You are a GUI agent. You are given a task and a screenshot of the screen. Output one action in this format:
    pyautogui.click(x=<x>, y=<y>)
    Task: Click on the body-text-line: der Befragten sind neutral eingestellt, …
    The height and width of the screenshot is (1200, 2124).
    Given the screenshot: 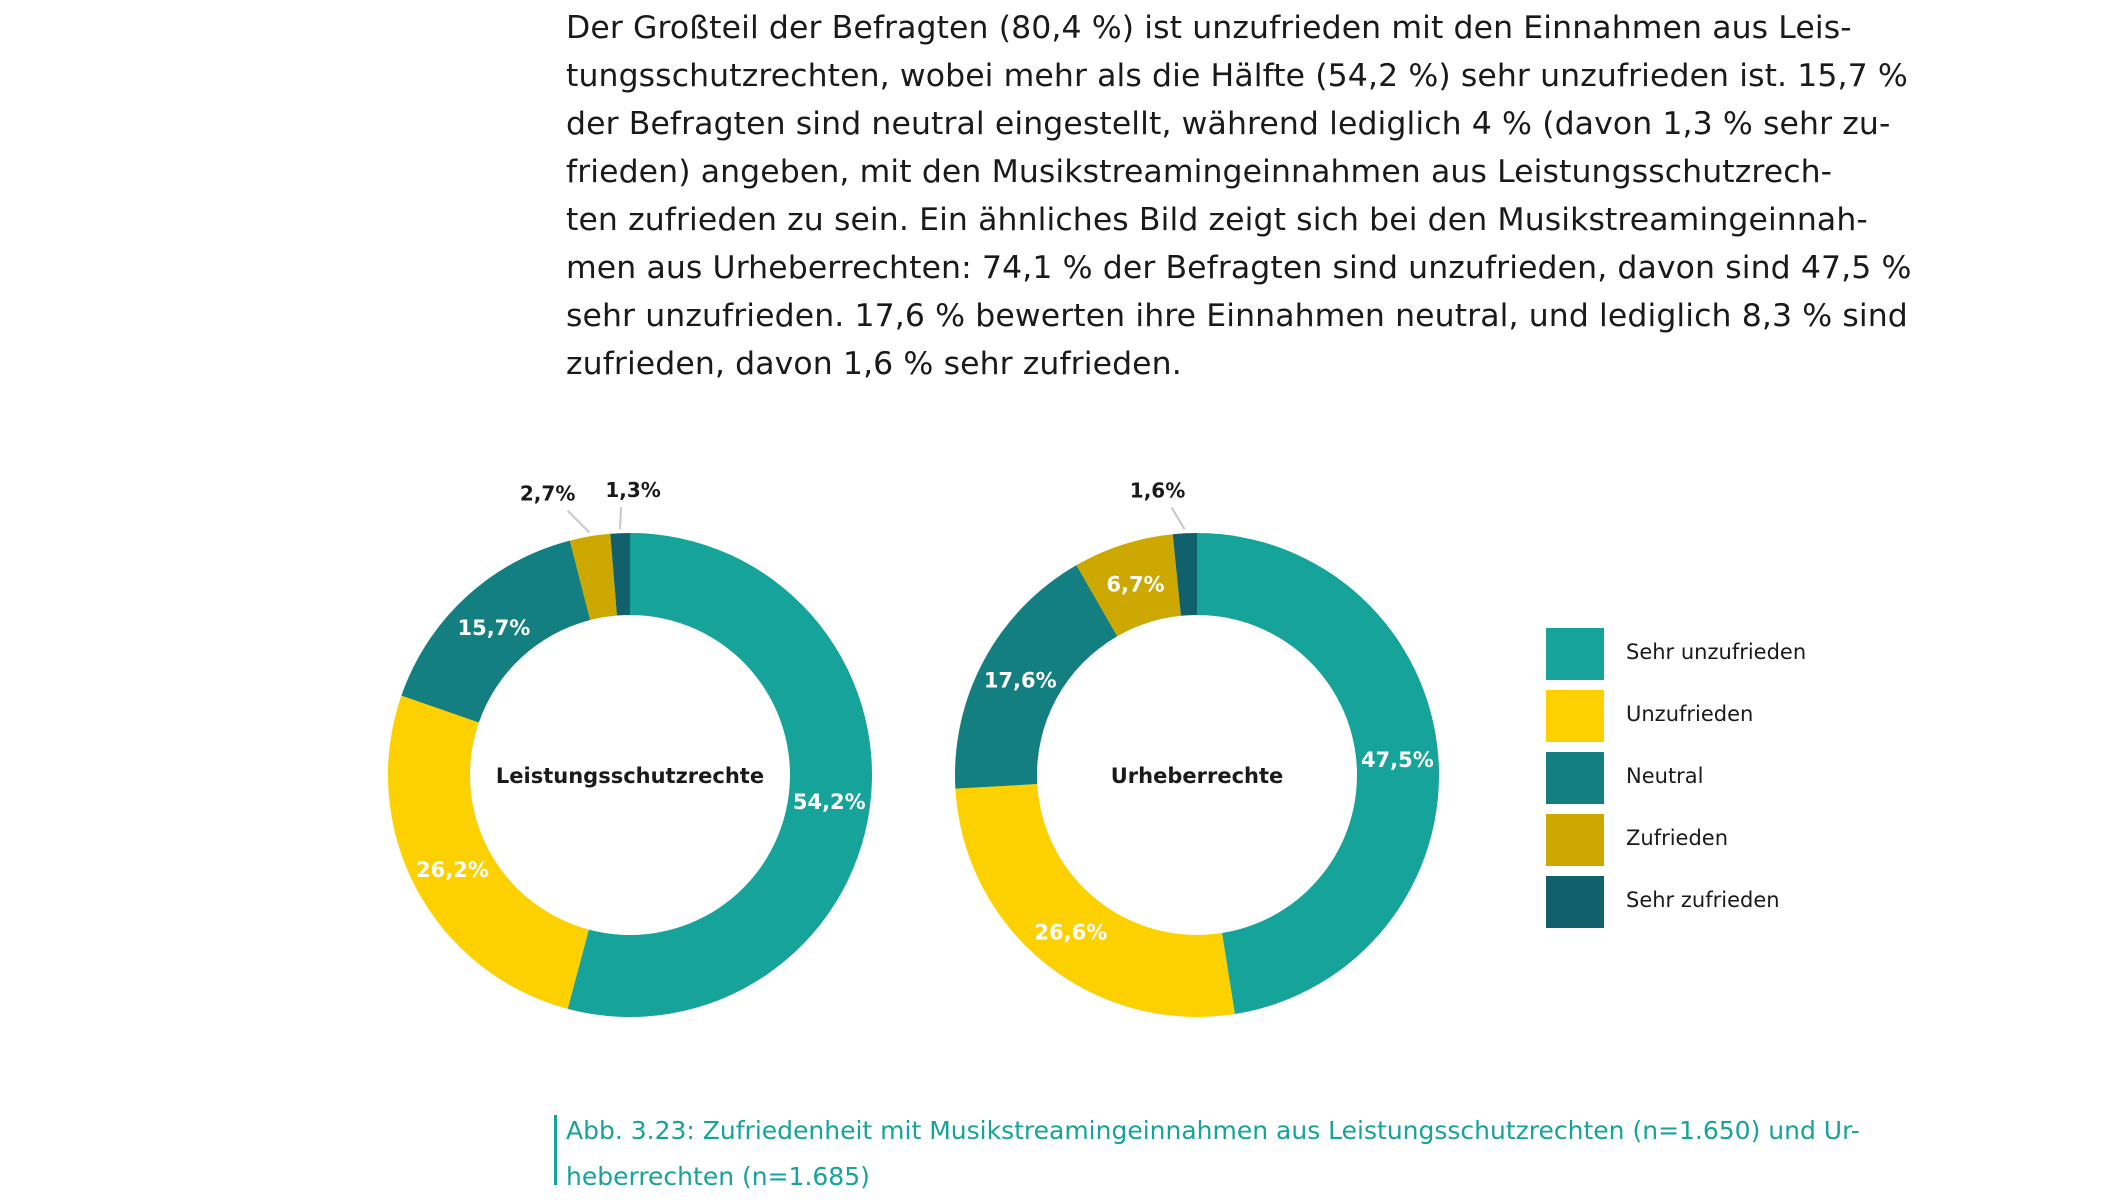 What is the action you would take?
    pyautogui.click(x=1228, y=124)
    